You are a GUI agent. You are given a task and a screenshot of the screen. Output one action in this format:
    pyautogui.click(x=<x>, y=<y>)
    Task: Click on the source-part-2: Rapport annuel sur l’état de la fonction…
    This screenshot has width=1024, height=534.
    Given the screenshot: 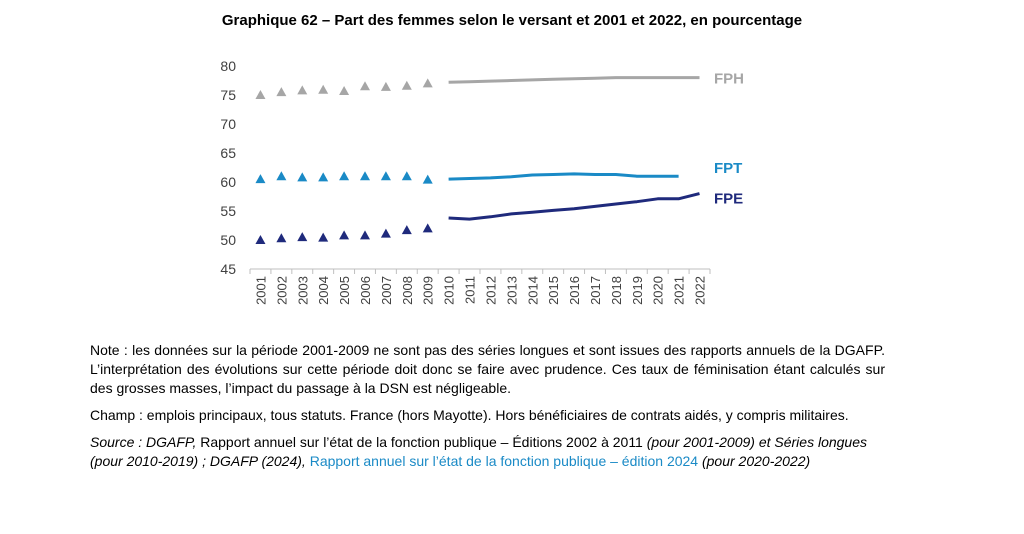 What is the action you would take?
    pyautogui.click(x=421, y=442)
    